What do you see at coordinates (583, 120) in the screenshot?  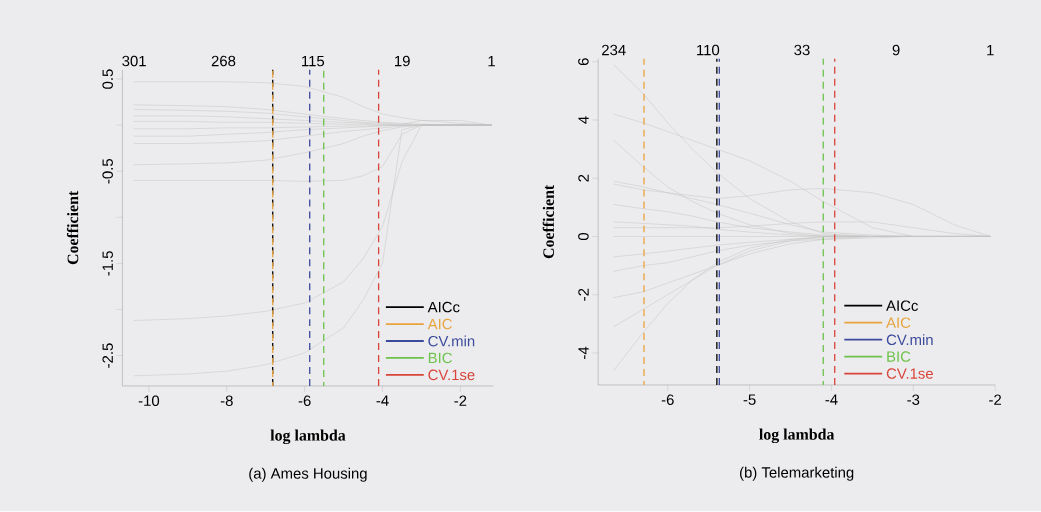 I see `y-tick-label: 4` at bounding box center [583, 120].